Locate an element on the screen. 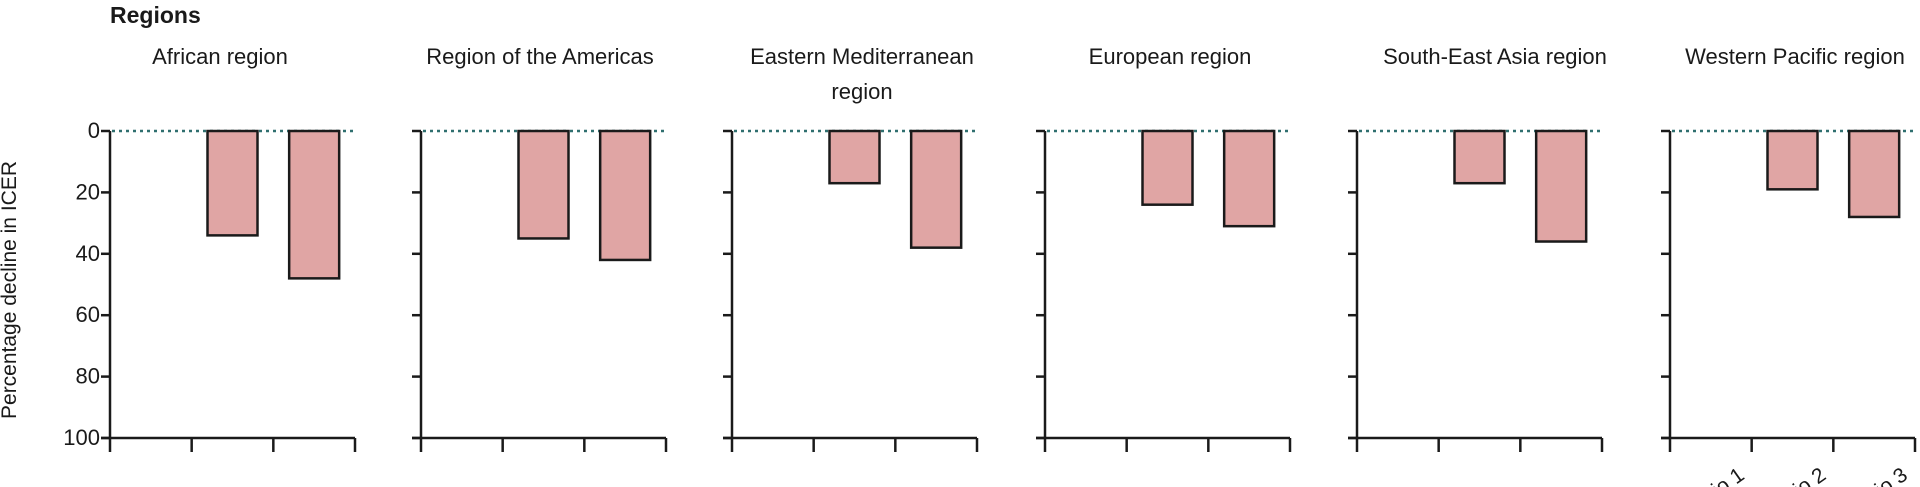  x-tick-label: io 2 is located at coordinates (1809, 475).